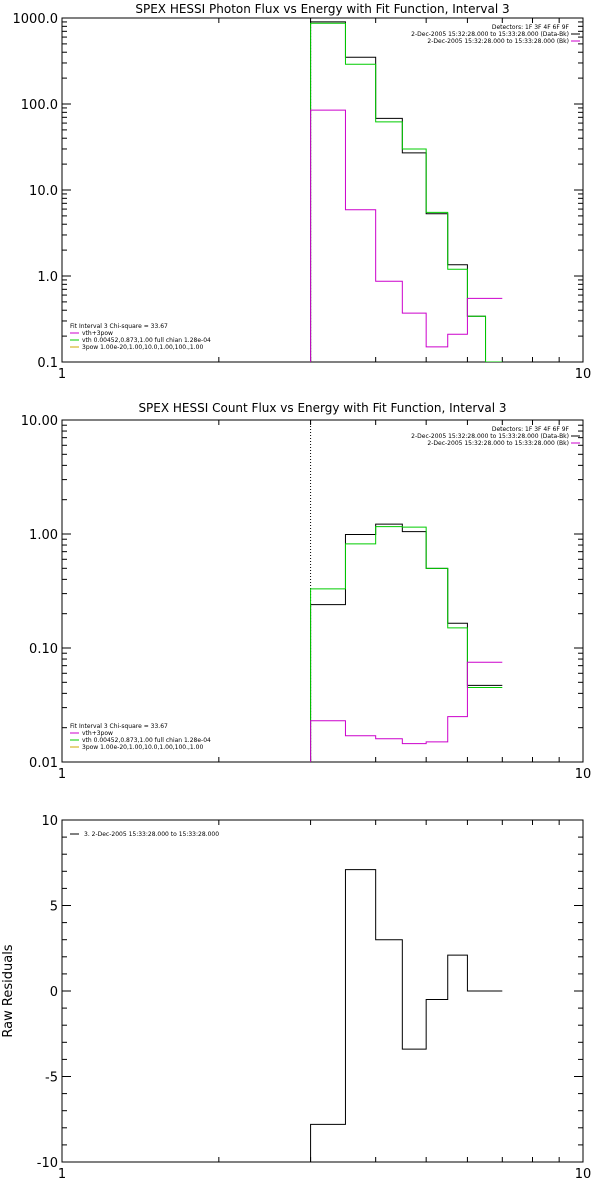  What do you see at coordinates (54, 992) in the screenshot?
I see `y-tick-label: 0` at bounding box center [54, 992].